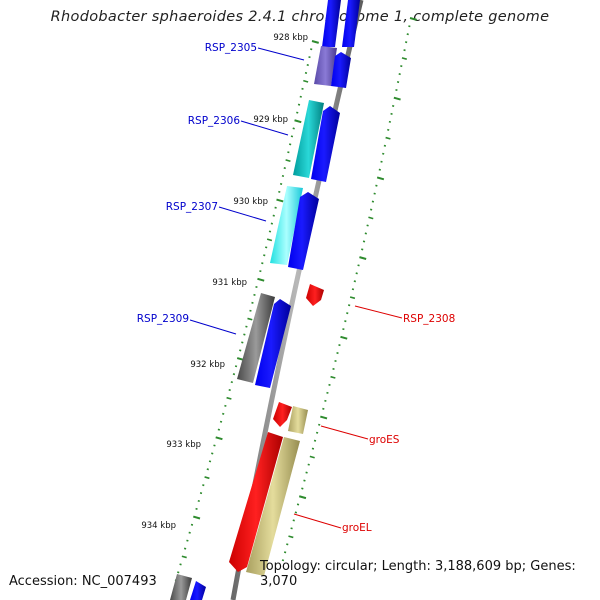 This screenshot has height=600, width=600. Describe the element at coordinates (325, 66) in the screenshot. I see `gene-block-rsp2305` at that location.